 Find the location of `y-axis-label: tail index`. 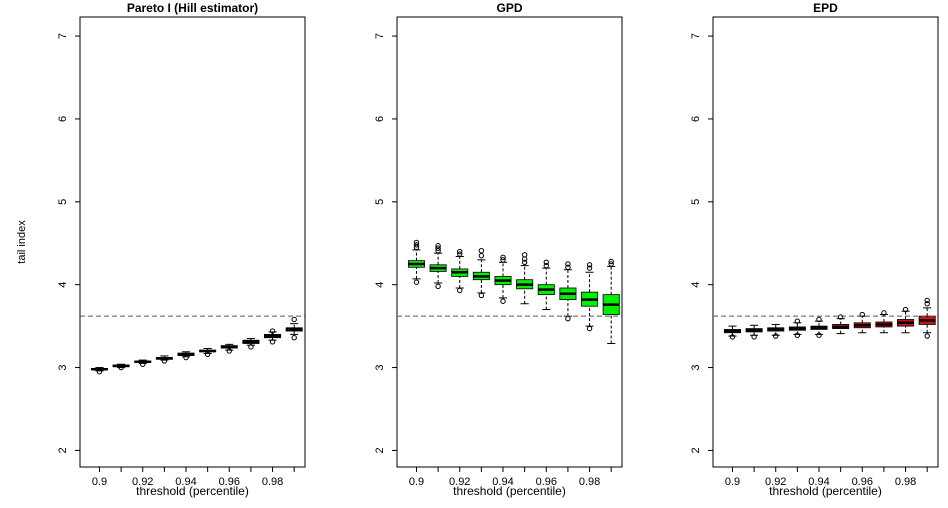

y-axis-label: tail index is located at coordinates (22, 242).